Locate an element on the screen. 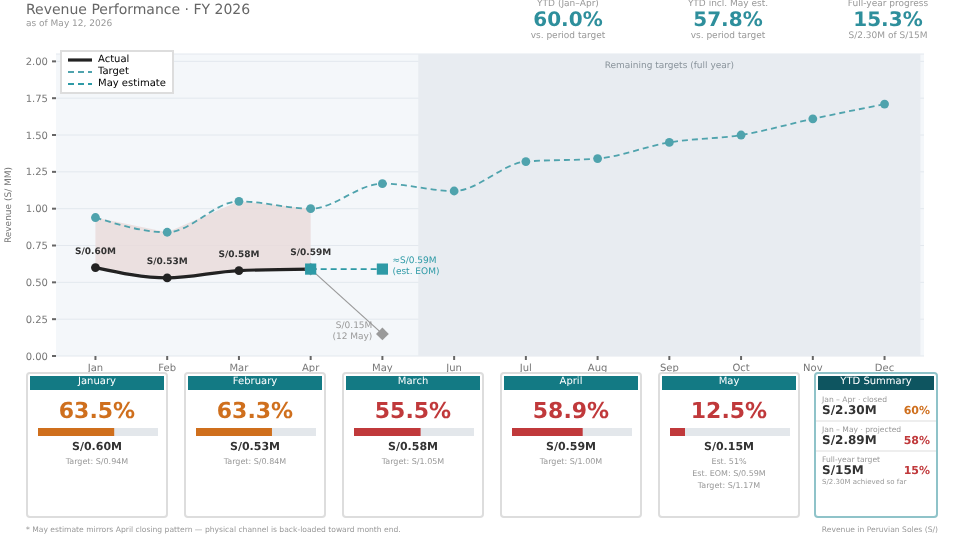 This screenshot has height=540, width=960. data-label: 55.5% is located at coordinates (413, 411).